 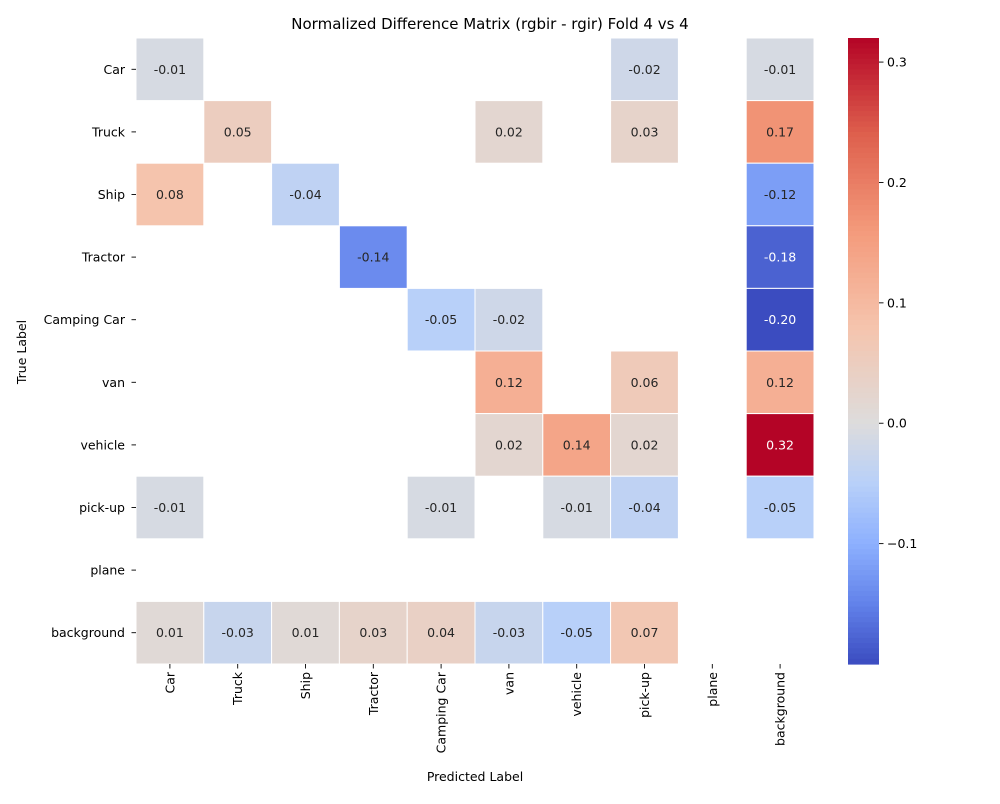 What do you see at coordinates (21, 352) in the screenshot?
I see `y-axis-label: True Label` at bounding box center [21, 352].